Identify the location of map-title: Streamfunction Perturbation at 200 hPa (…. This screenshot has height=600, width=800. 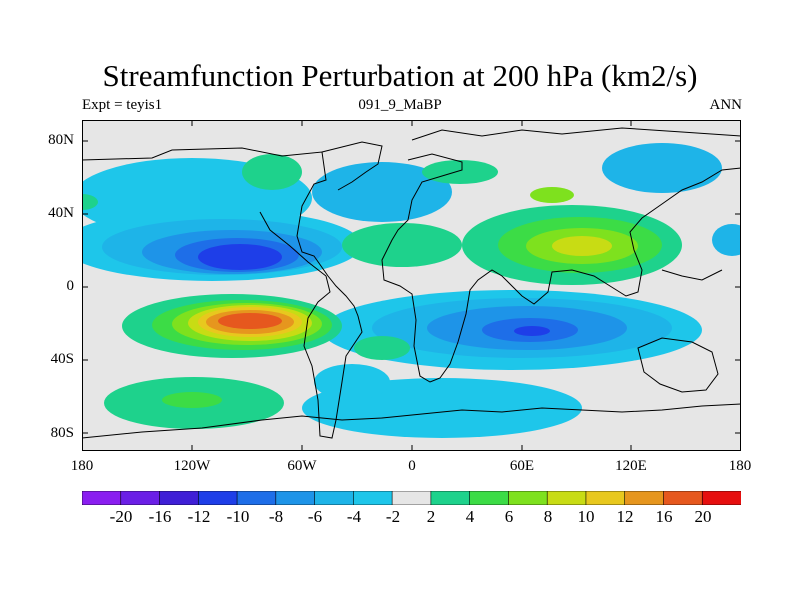
(400, 75).